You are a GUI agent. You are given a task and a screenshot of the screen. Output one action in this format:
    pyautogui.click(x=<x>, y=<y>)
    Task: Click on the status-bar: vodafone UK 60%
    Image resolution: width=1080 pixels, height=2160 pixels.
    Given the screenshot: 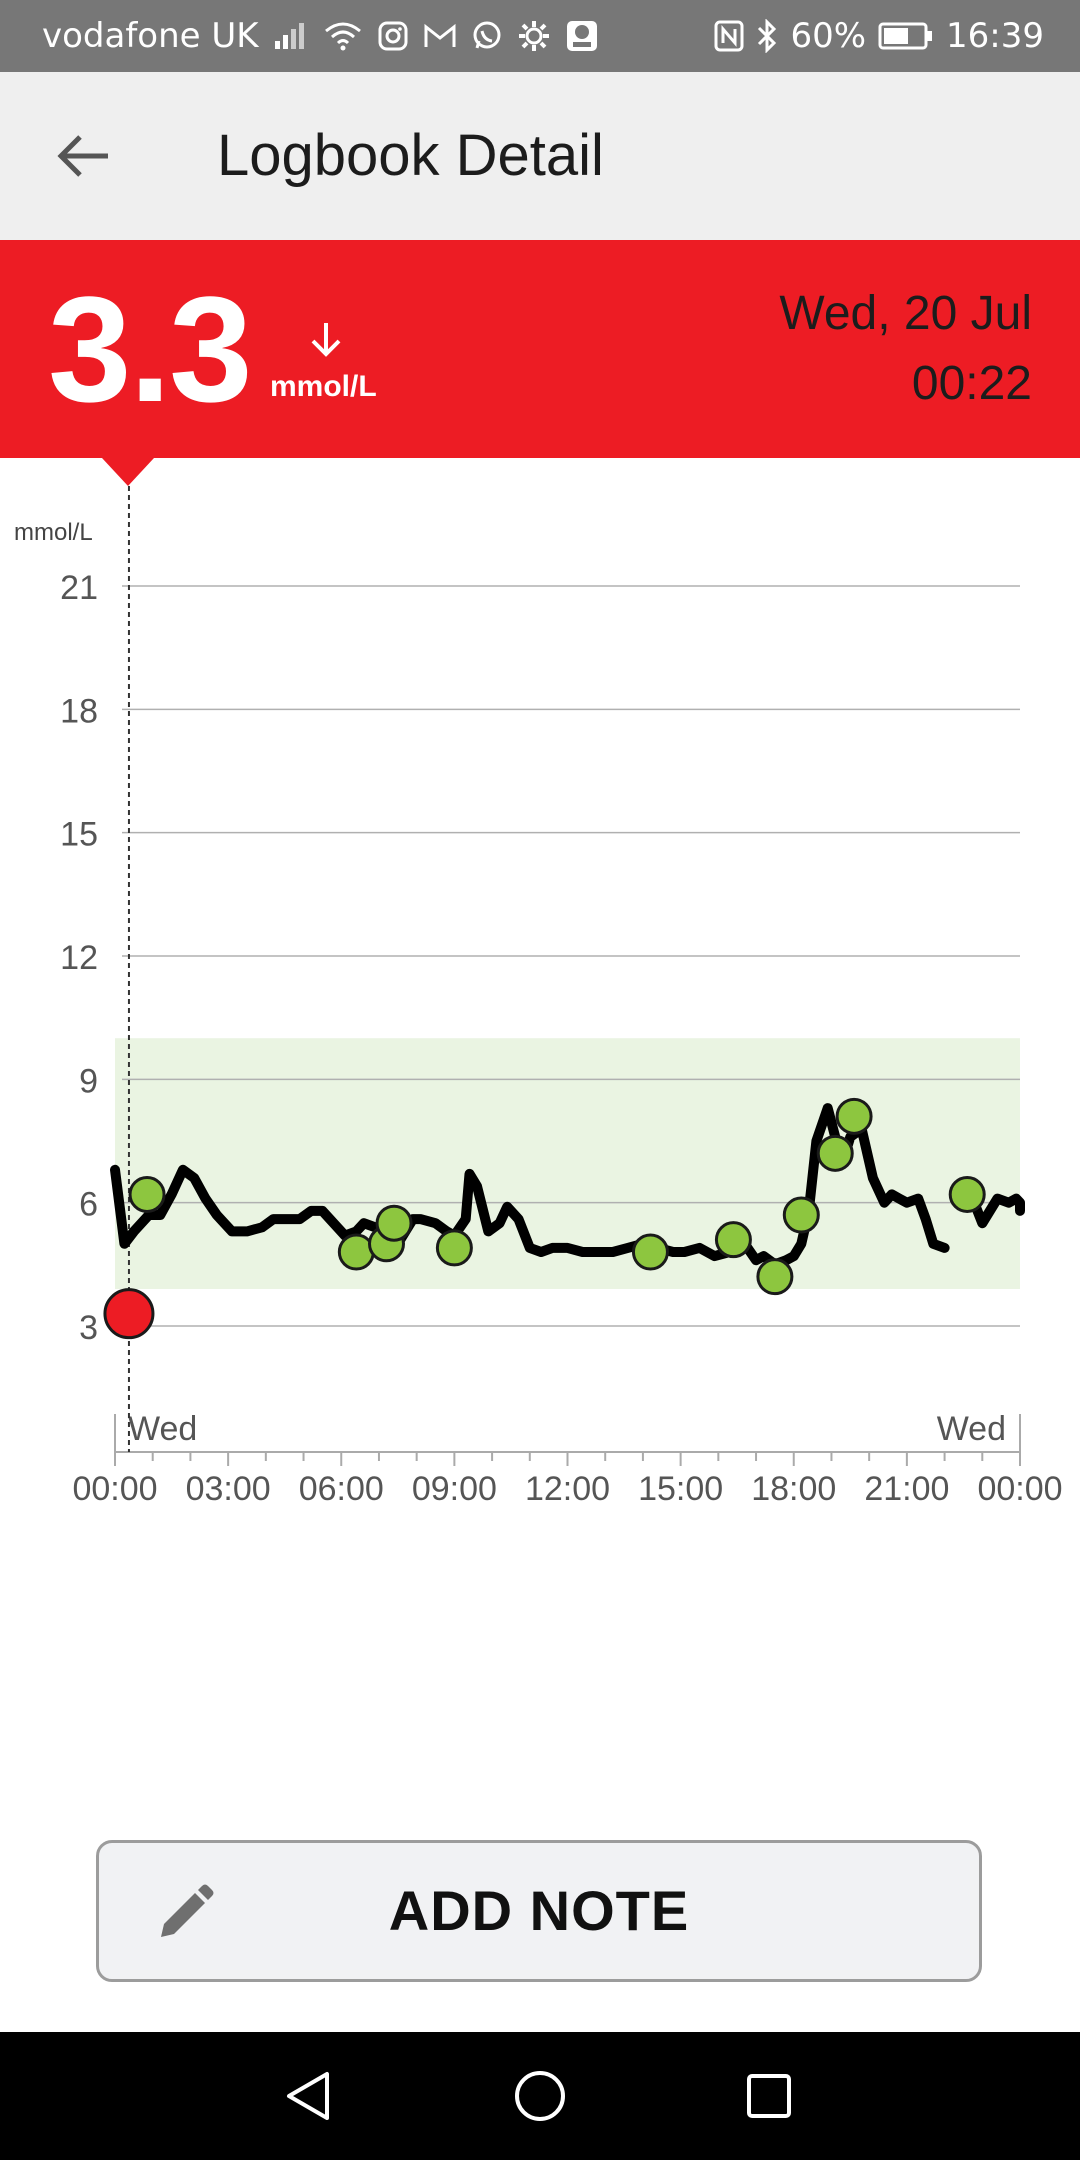 What is the action you would take?
    pyautogui.click(x=540, y=36)
    